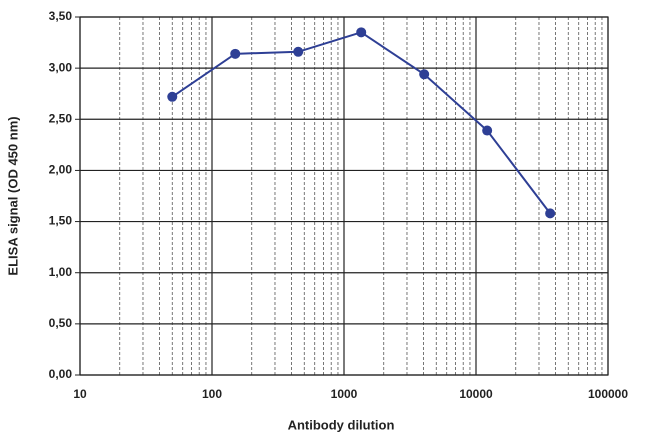  Describe the element at coordinates (61, 16) in the screenshot. I see `y-tick-label: 3,50` at that location.